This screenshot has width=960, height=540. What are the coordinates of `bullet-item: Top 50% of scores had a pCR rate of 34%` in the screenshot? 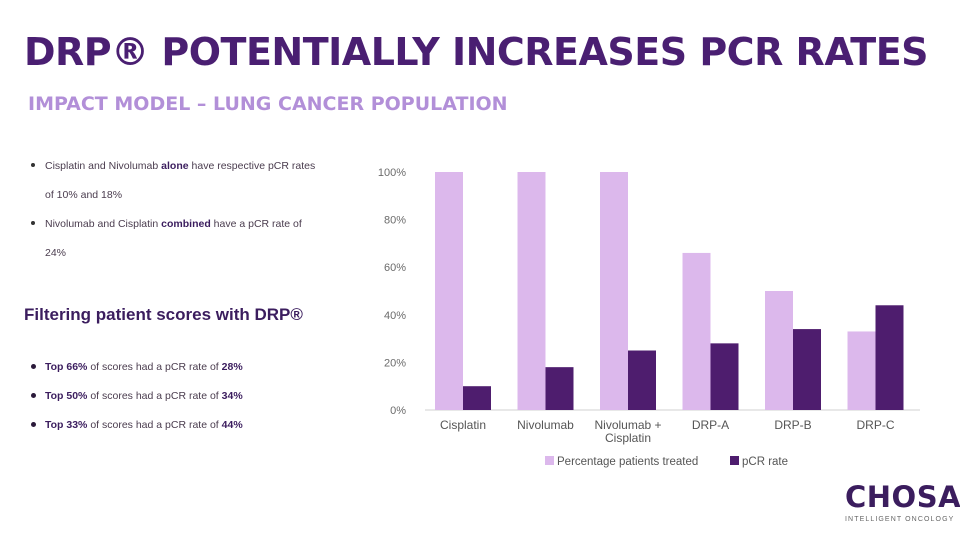 It's located at (190, 396).